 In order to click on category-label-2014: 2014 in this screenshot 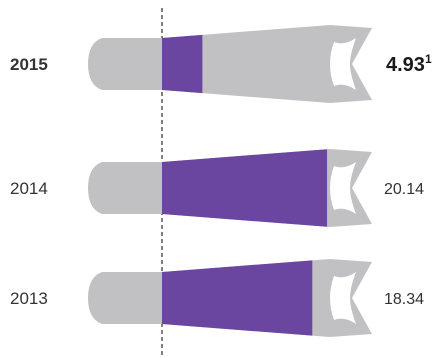, I will do `click(29, 188)`.